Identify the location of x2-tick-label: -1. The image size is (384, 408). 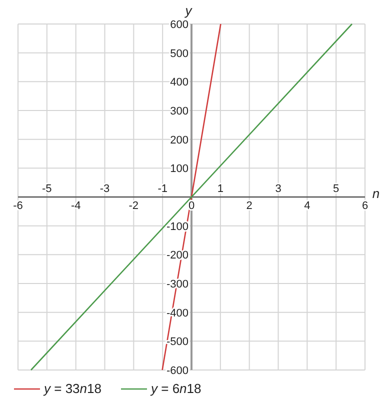
(163, 189).